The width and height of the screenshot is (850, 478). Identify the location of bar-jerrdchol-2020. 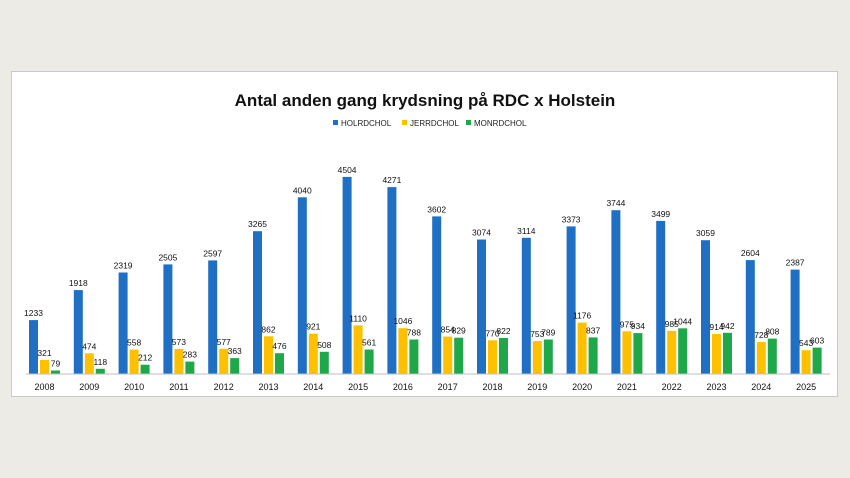
(582, 348).